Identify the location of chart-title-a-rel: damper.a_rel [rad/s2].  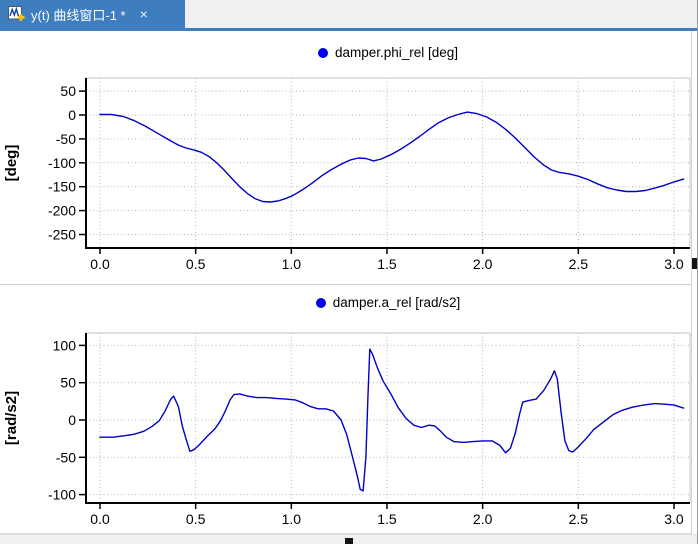
(388, 302).